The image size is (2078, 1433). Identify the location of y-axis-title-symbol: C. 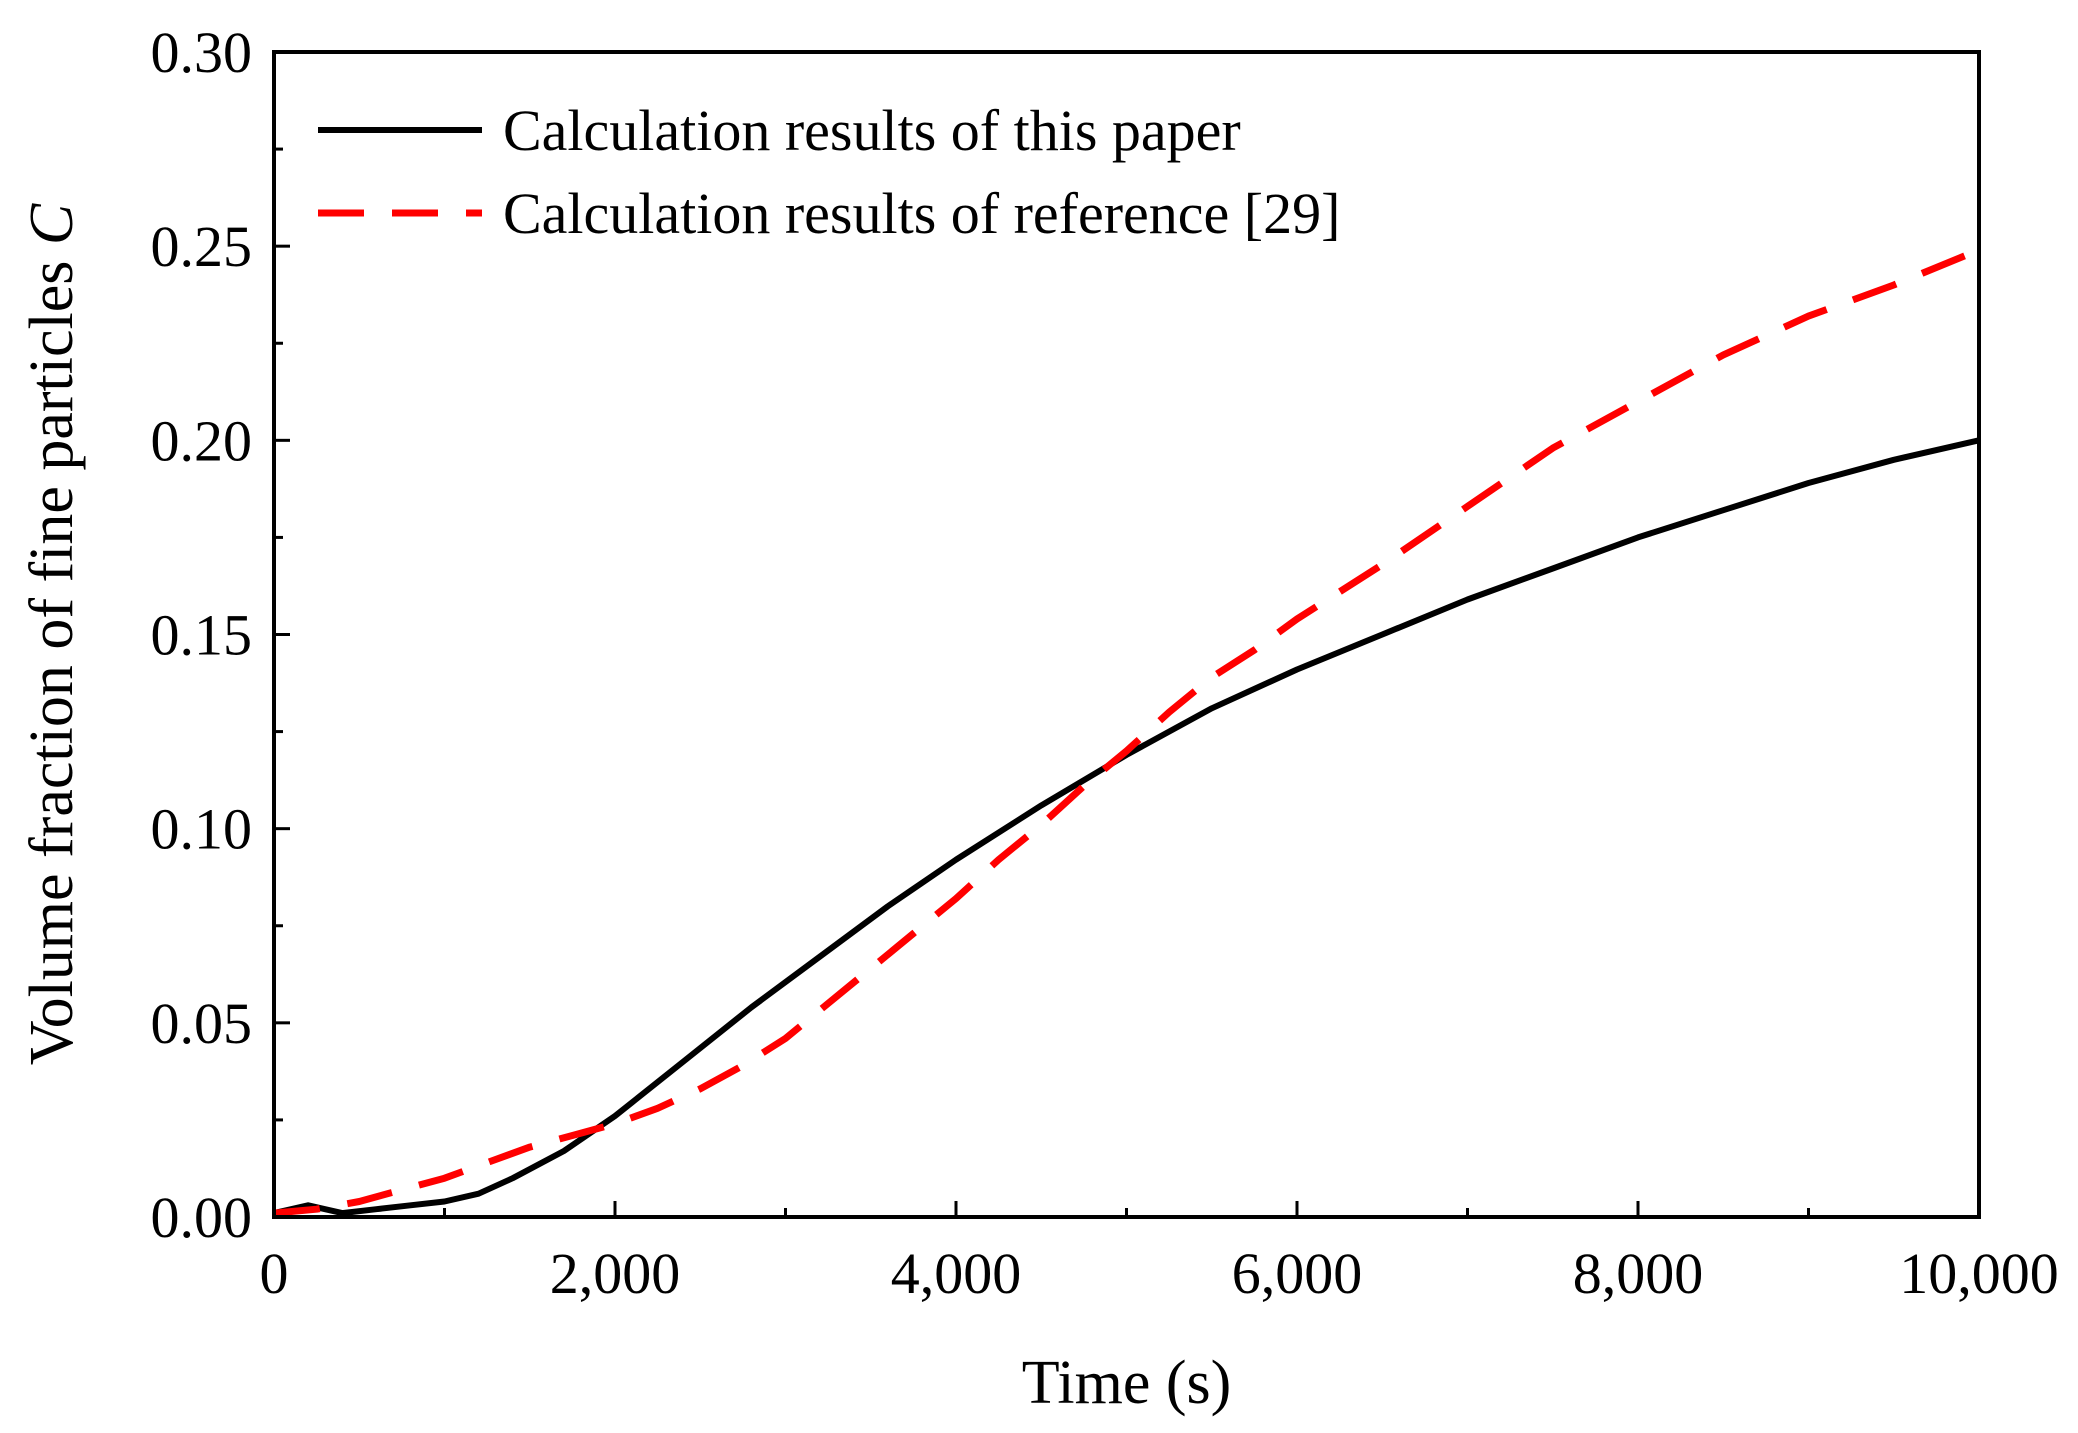
(52, 224).